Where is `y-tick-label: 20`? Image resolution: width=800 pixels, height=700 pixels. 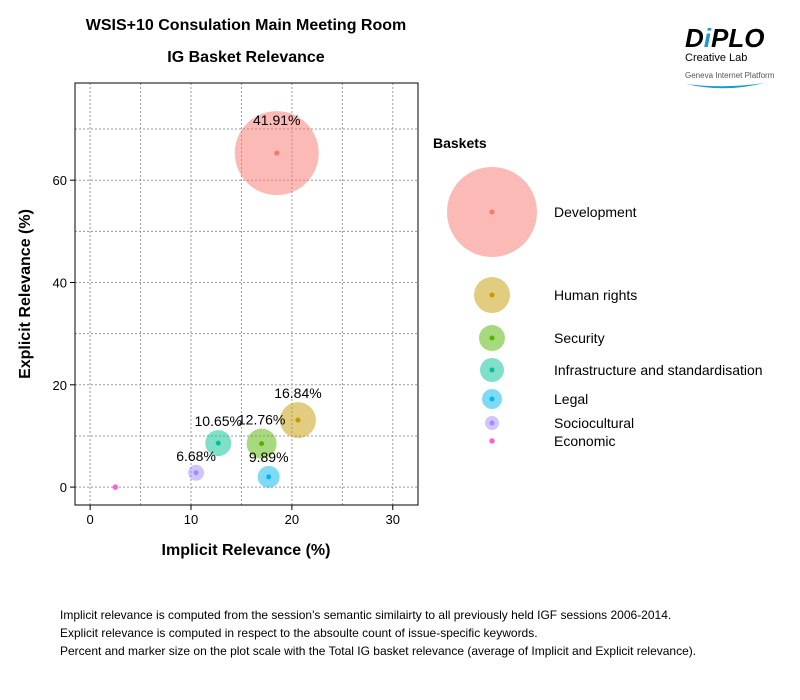
y-tick-label: 20 is located at coordinates (60, 385).